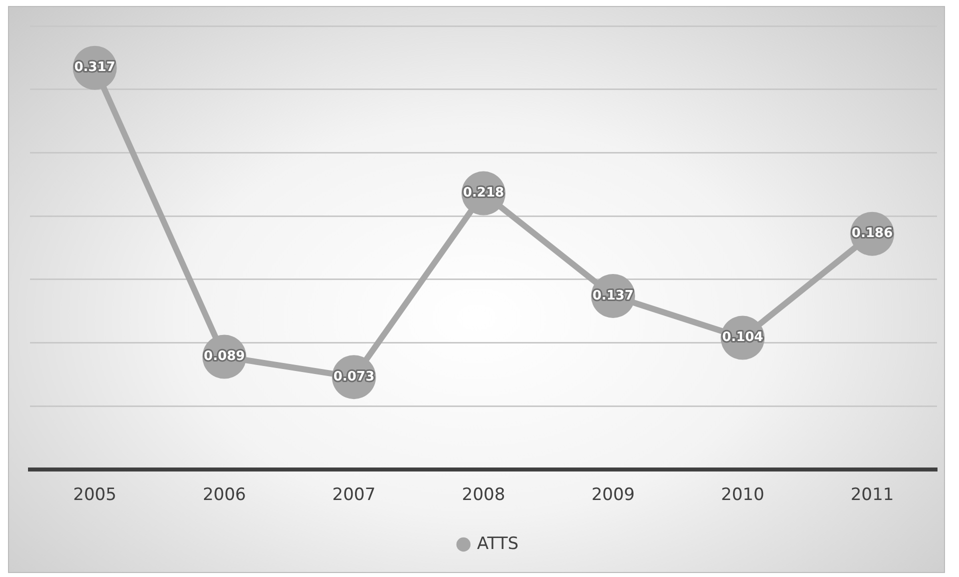 This screenshot has width=959, height=577. I want to click on x-tick-label: 2008, so click(484, 495).